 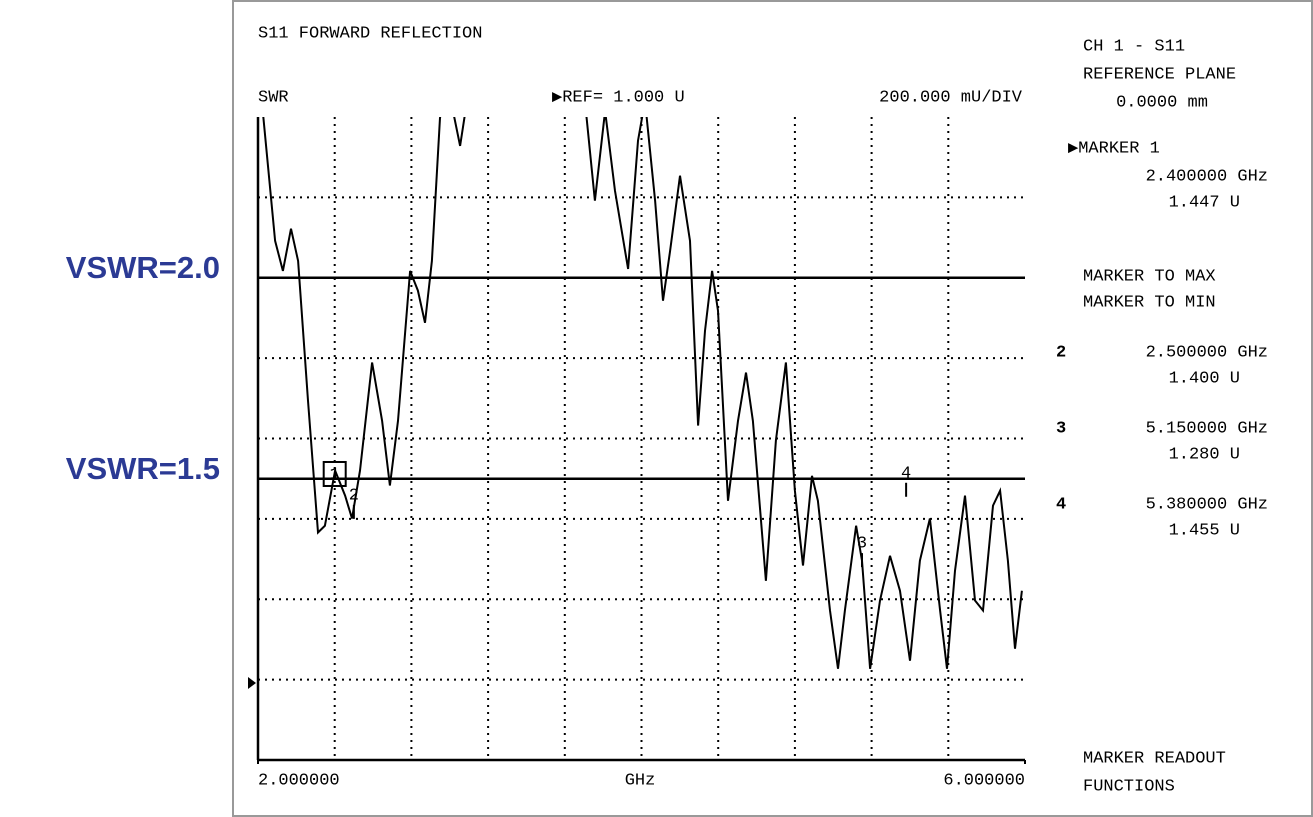 I want to click on menu-item: MARKER TO MIN, so click(x=1149, y=302).